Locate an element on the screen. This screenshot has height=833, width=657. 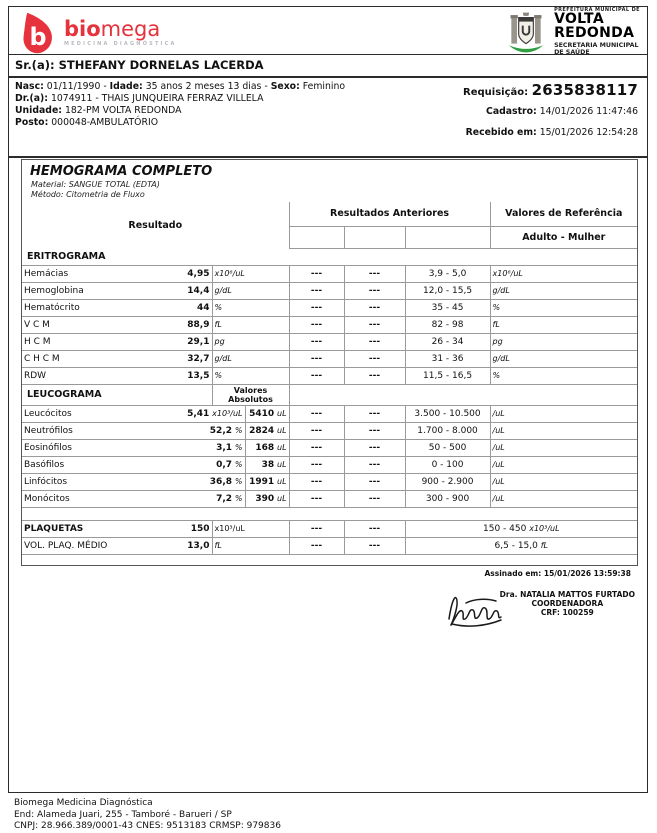
result-value: 13,0 is located at coordinates (177, 546).